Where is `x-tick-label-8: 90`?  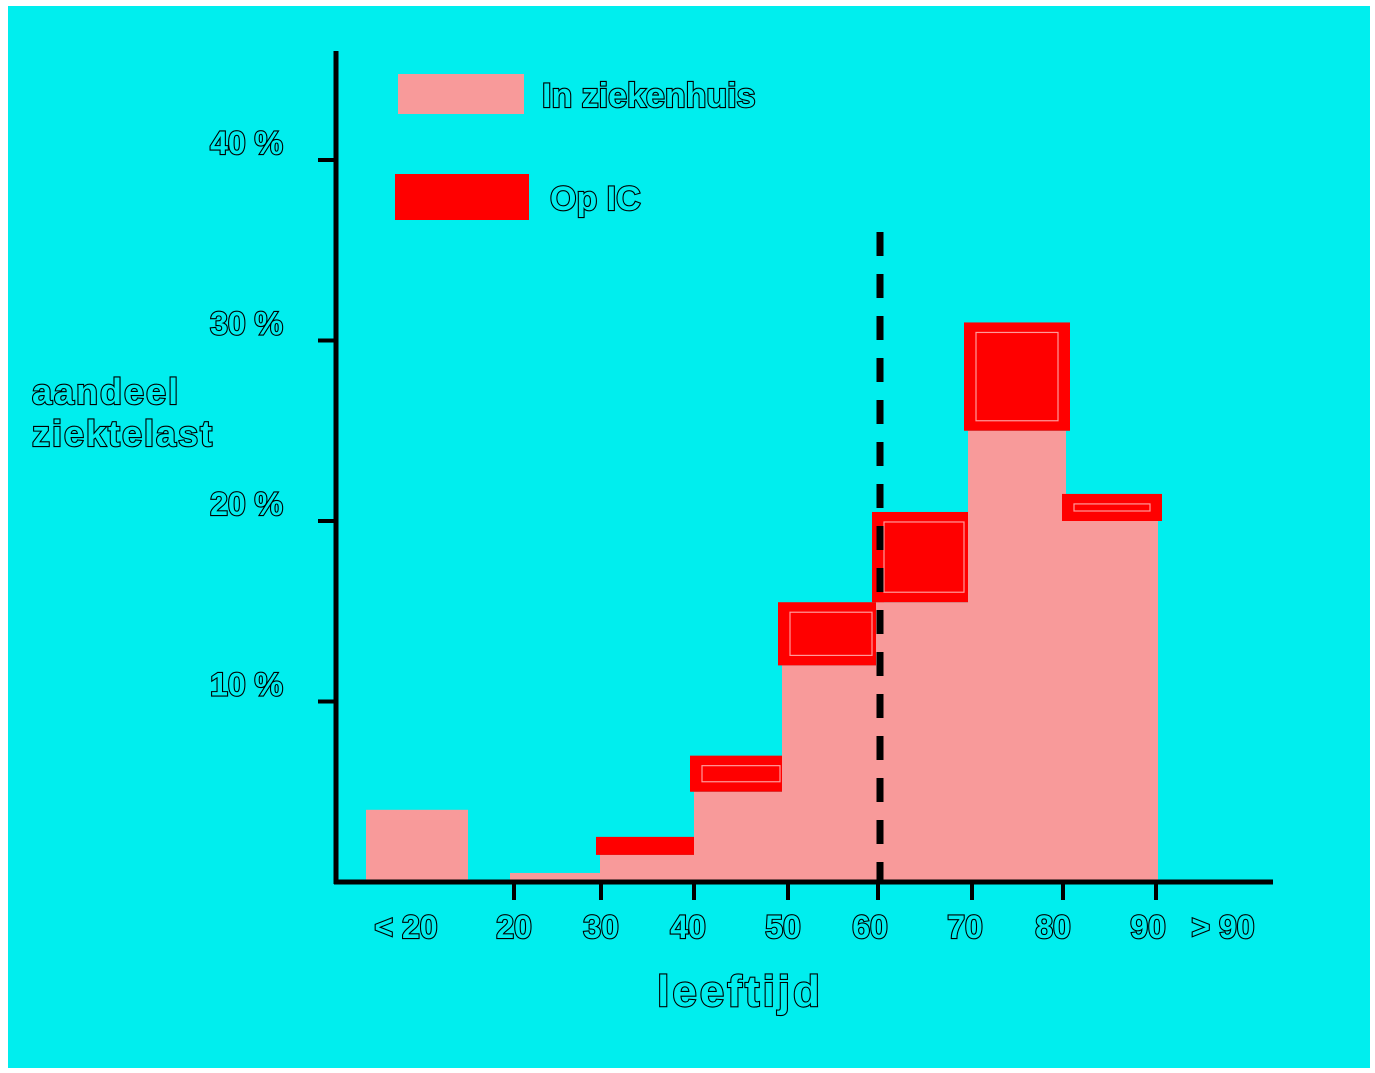 x-tick-label-8: 90 is located at coordinates (1148, 927).